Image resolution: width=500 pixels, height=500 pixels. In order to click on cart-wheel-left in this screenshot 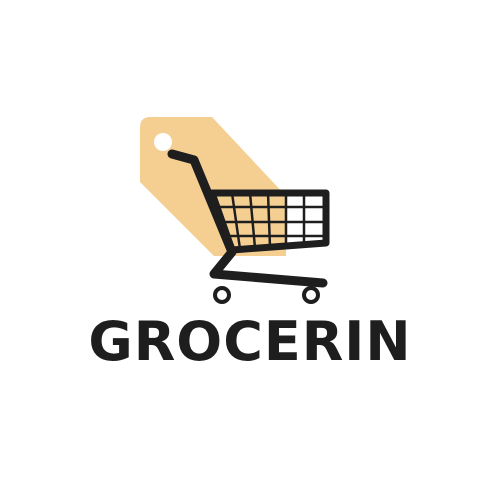, I will do `click(222, 295)`.